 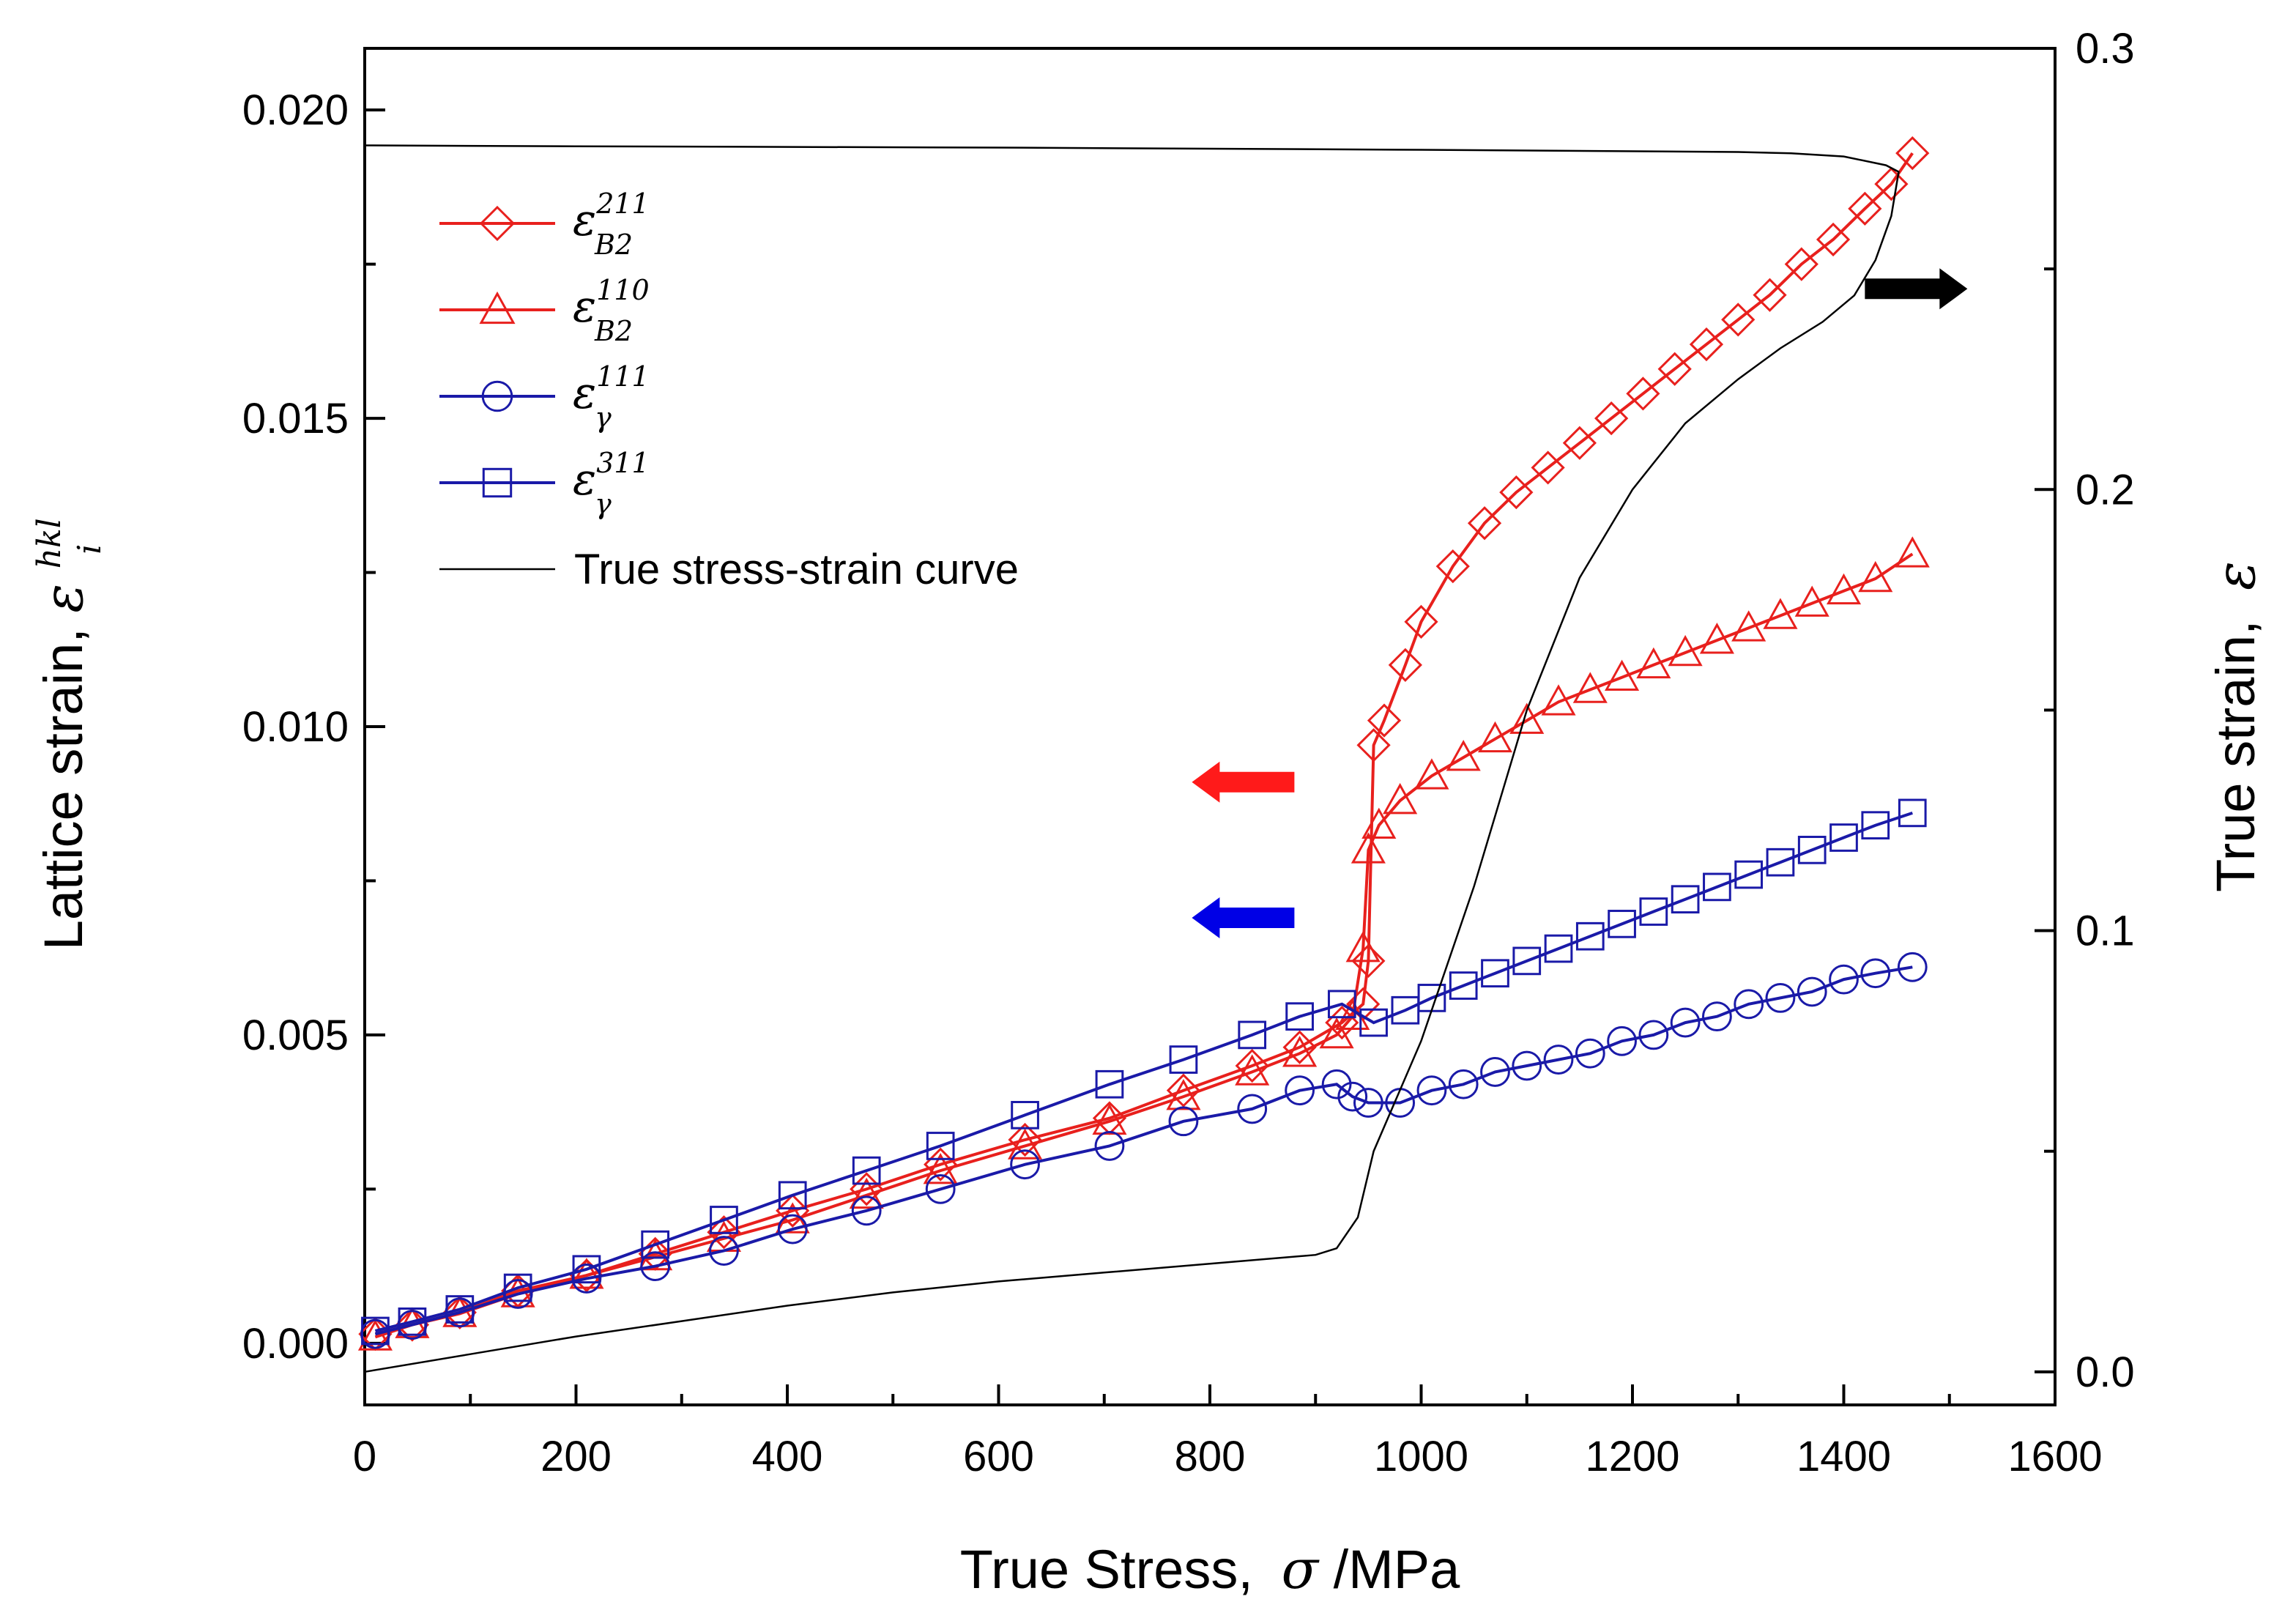 I want to click on y2-axis-title: True strain, ε, so click(x=2235, y=726).